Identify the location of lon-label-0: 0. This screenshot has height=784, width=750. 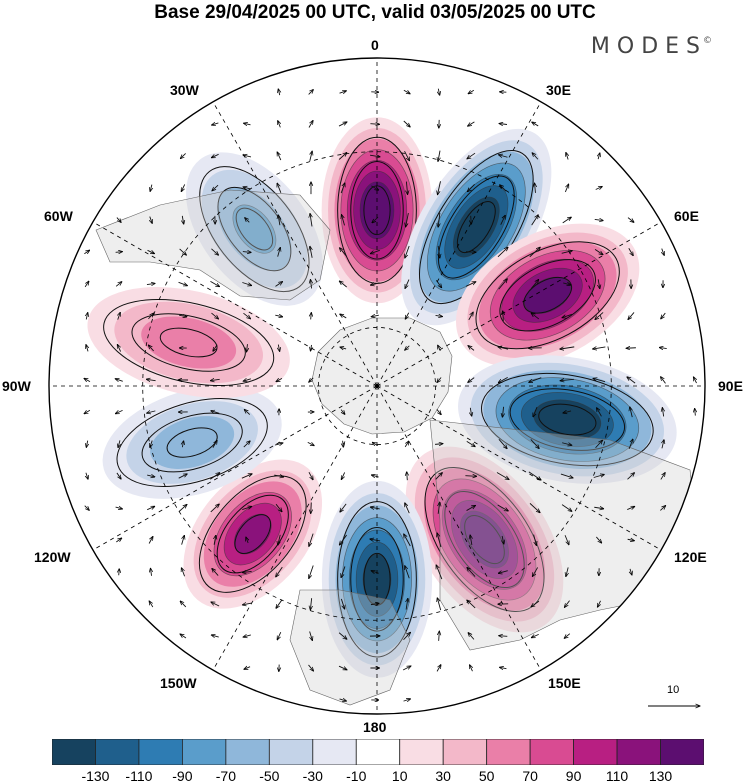
(375, 45).